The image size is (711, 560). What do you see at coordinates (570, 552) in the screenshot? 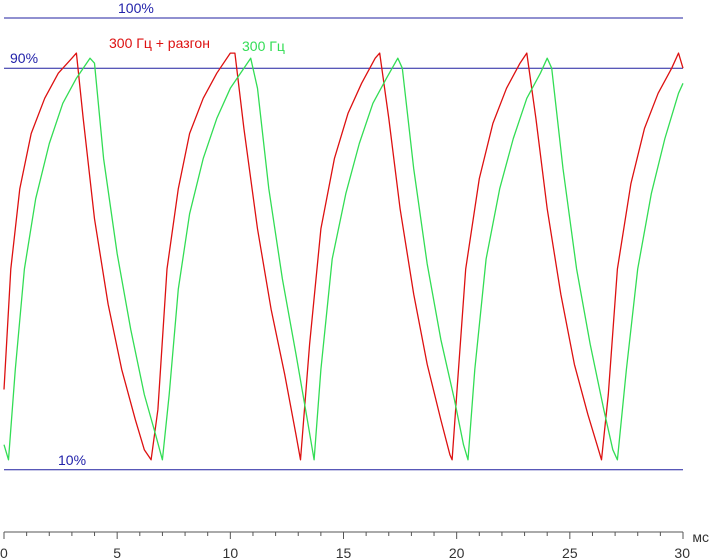
I see `x-tick-label: 25` at bounding box center [570, 552].